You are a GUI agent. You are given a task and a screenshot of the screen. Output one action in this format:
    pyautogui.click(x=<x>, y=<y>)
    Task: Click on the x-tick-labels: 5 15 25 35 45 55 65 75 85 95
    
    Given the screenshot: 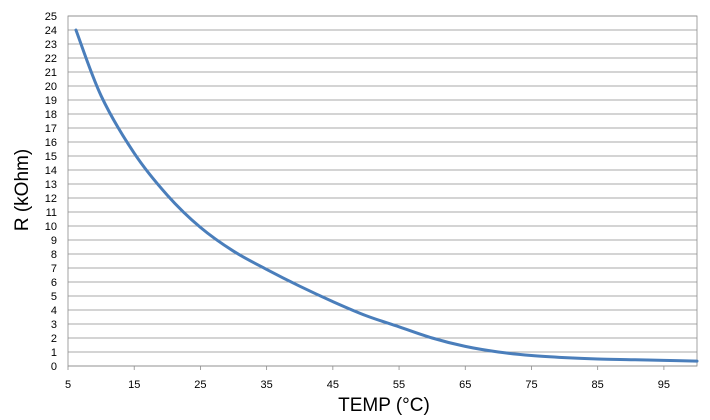 What is the action you would take?
    pyautogui.click(x=367, y=385)
    